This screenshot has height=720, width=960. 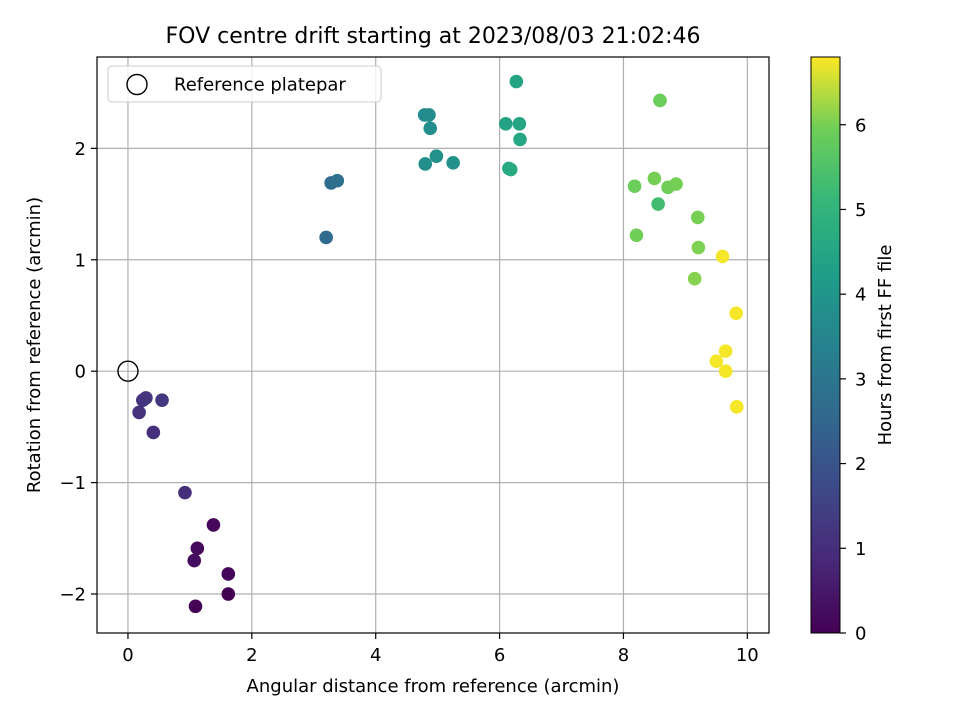 What do you see at coordinates (885, 345) in the screenshot?
I see `colorbar-label: Hours from first FF file` at bounding box center [885, 345].